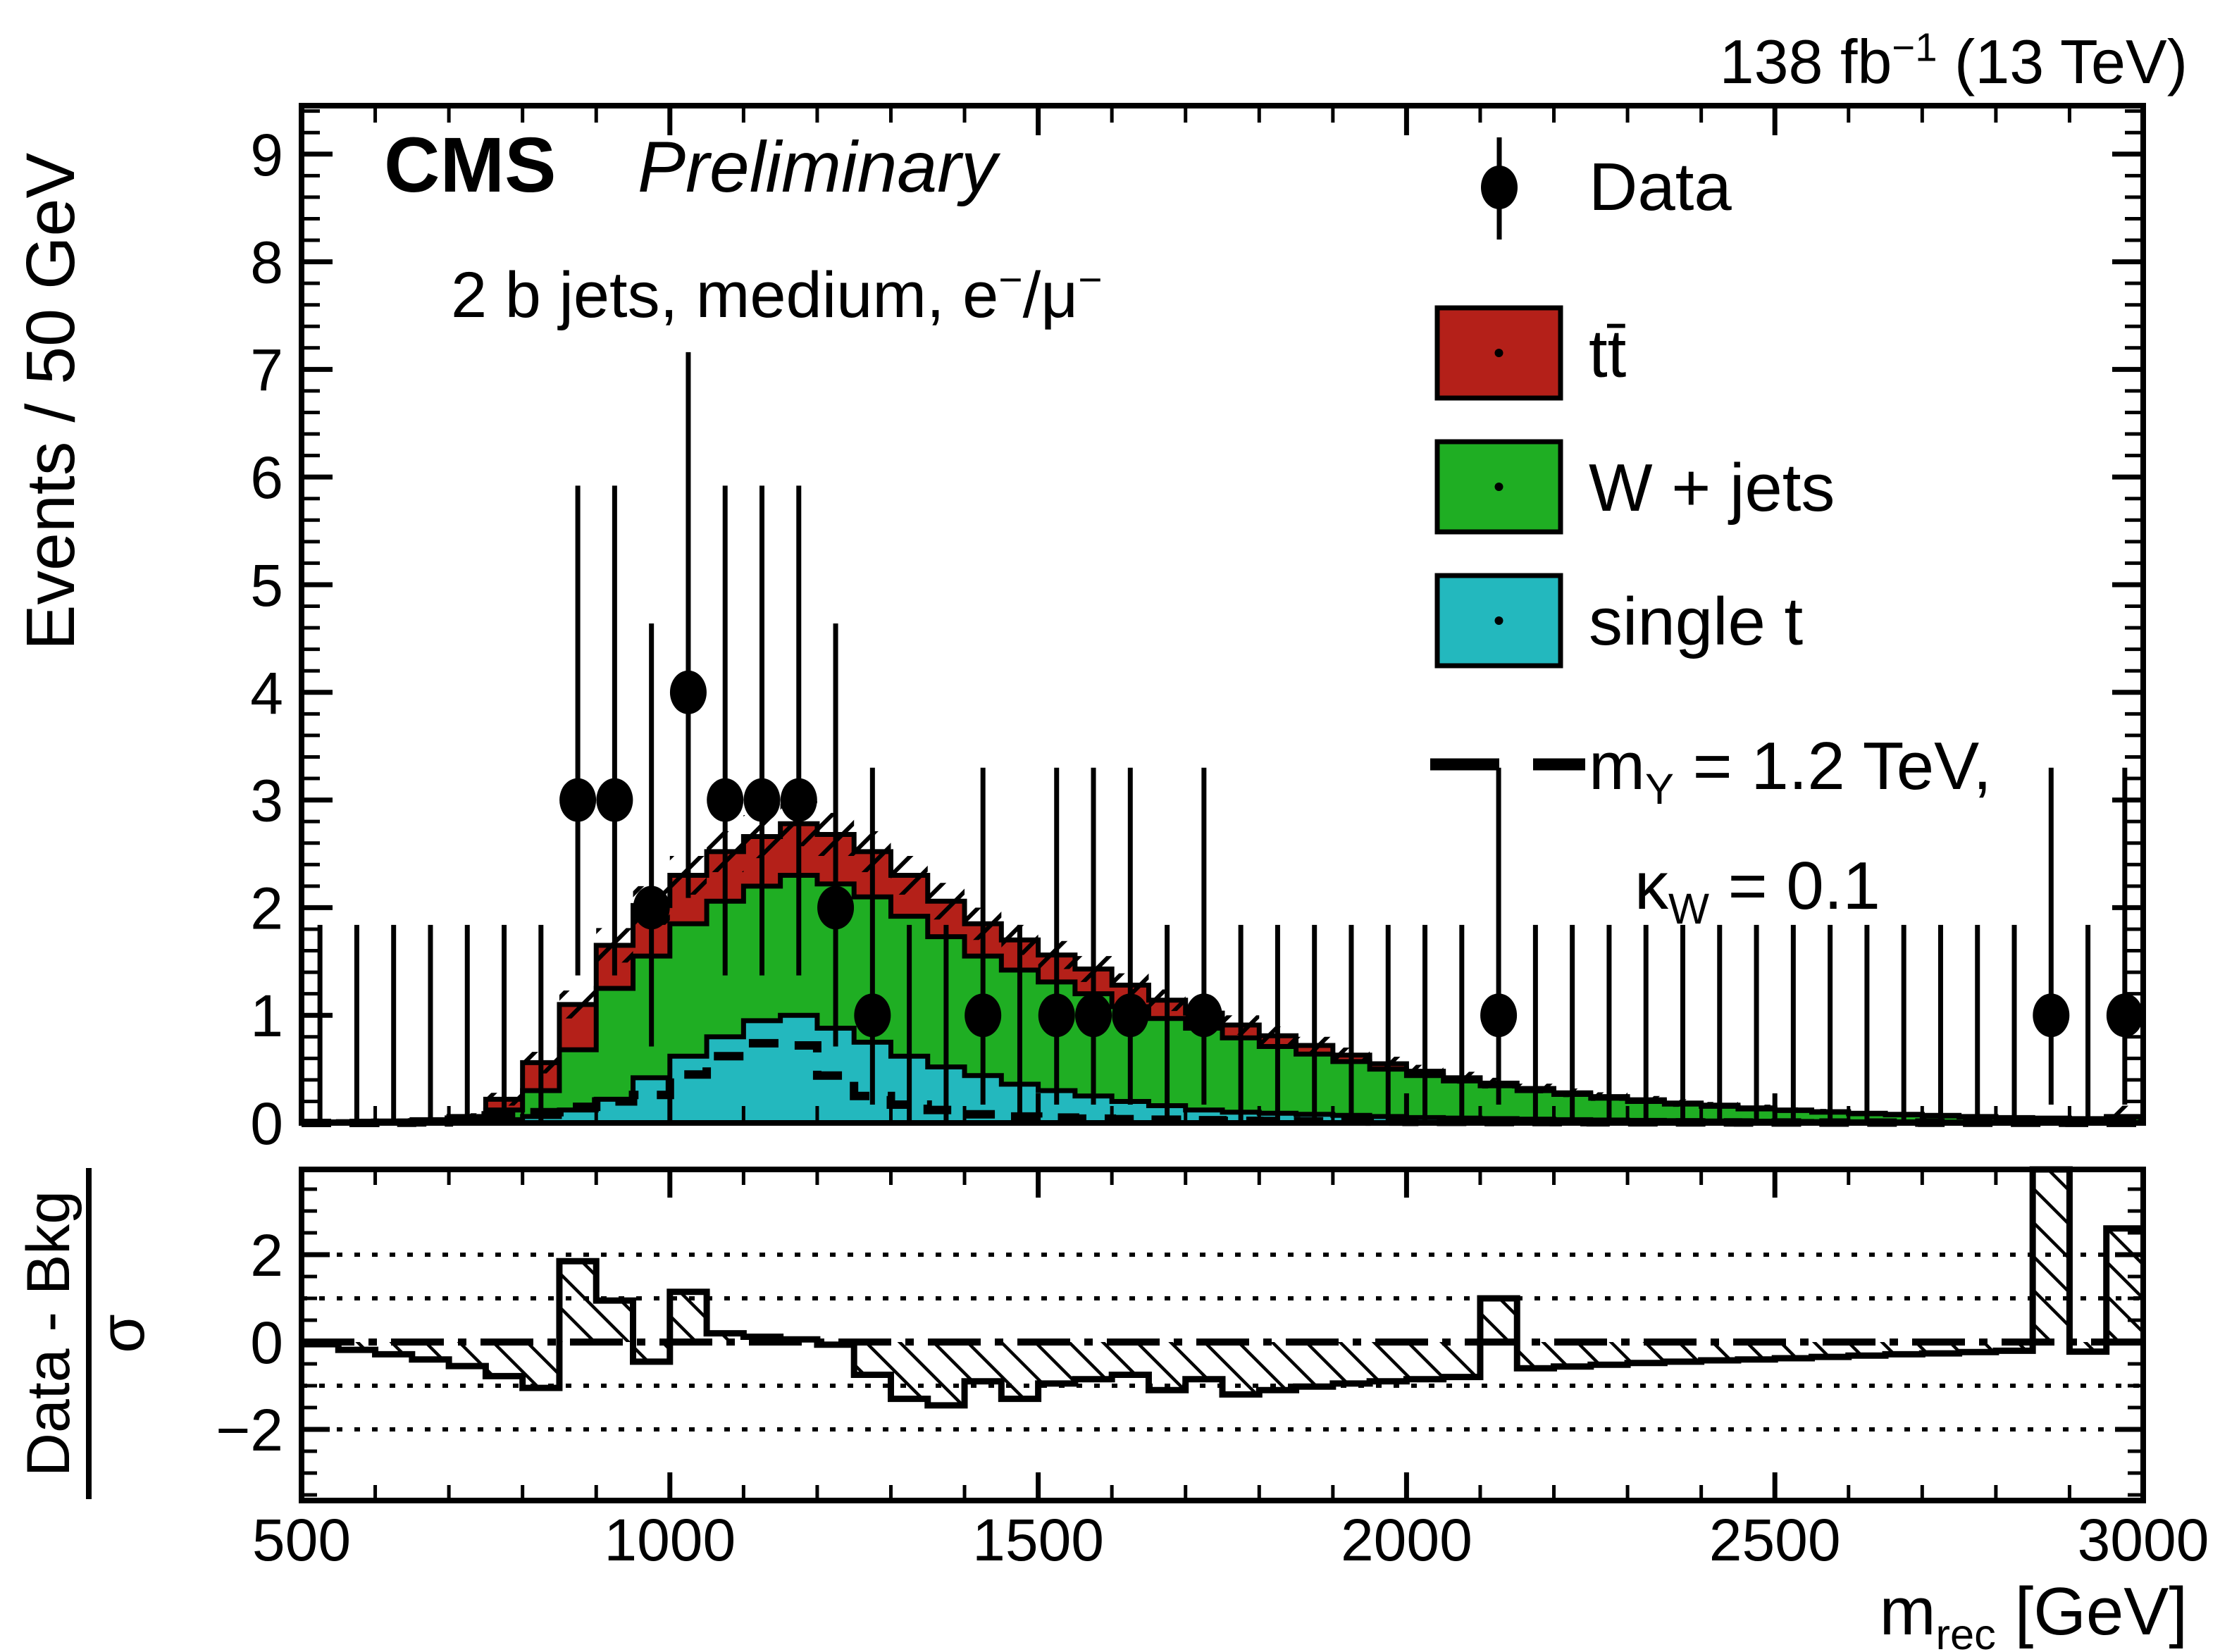  I want to click on main-y-tick-label: 0, so click(266, 1124).